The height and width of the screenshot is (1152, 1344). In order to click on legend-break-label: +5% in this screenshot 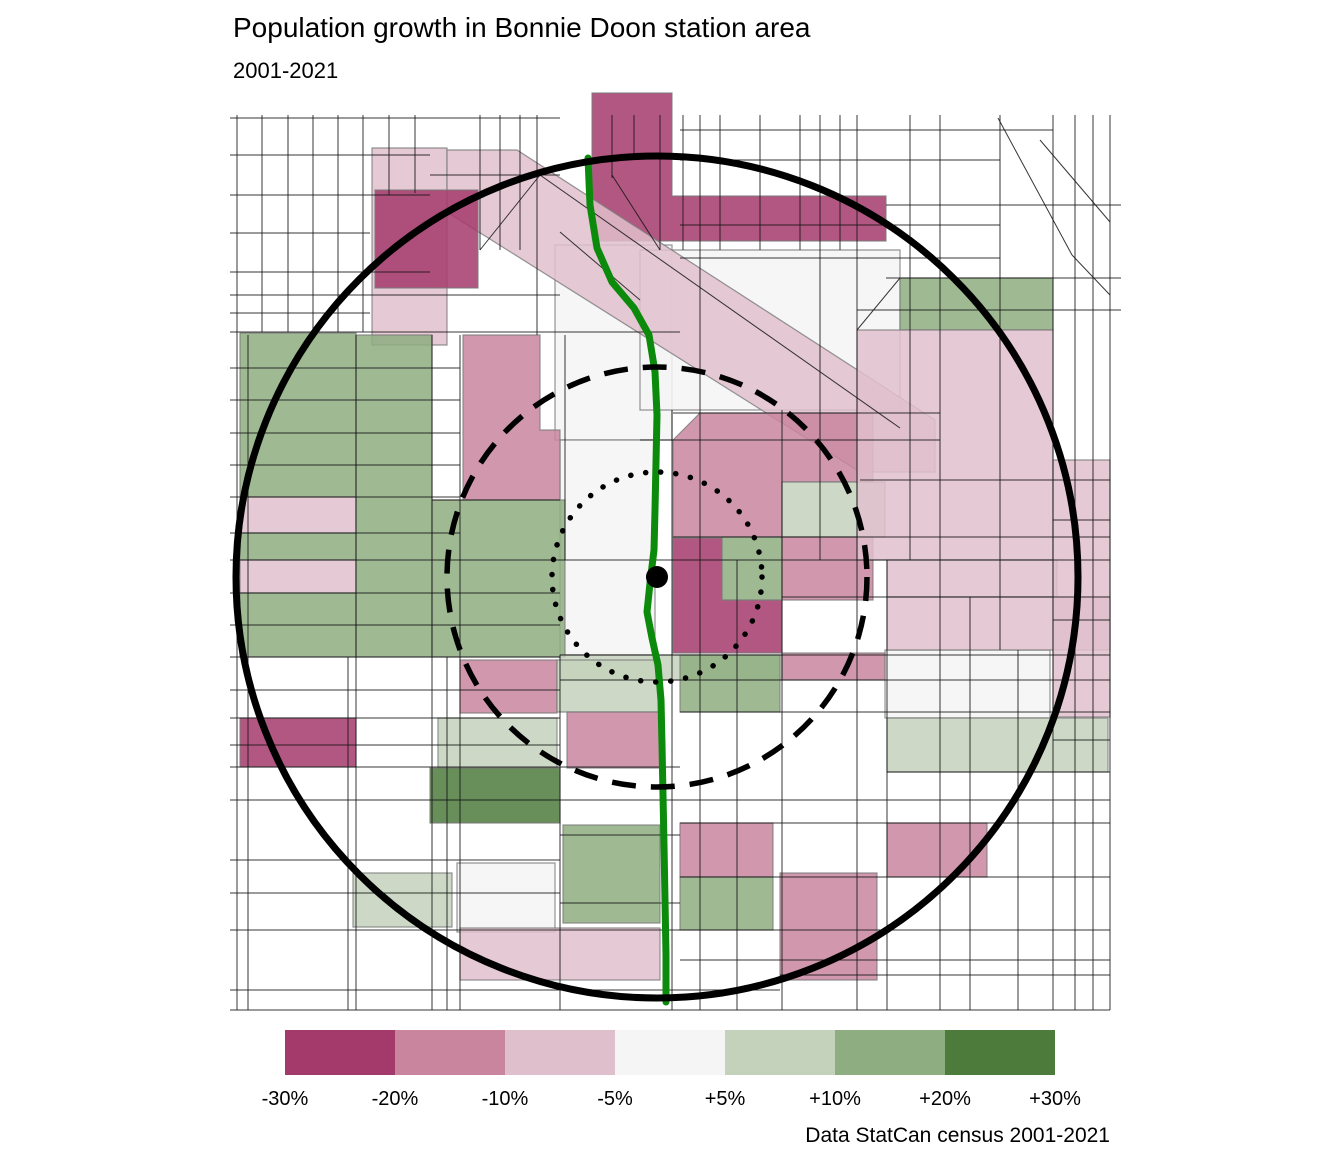, I will do `click(725, 1099)`.